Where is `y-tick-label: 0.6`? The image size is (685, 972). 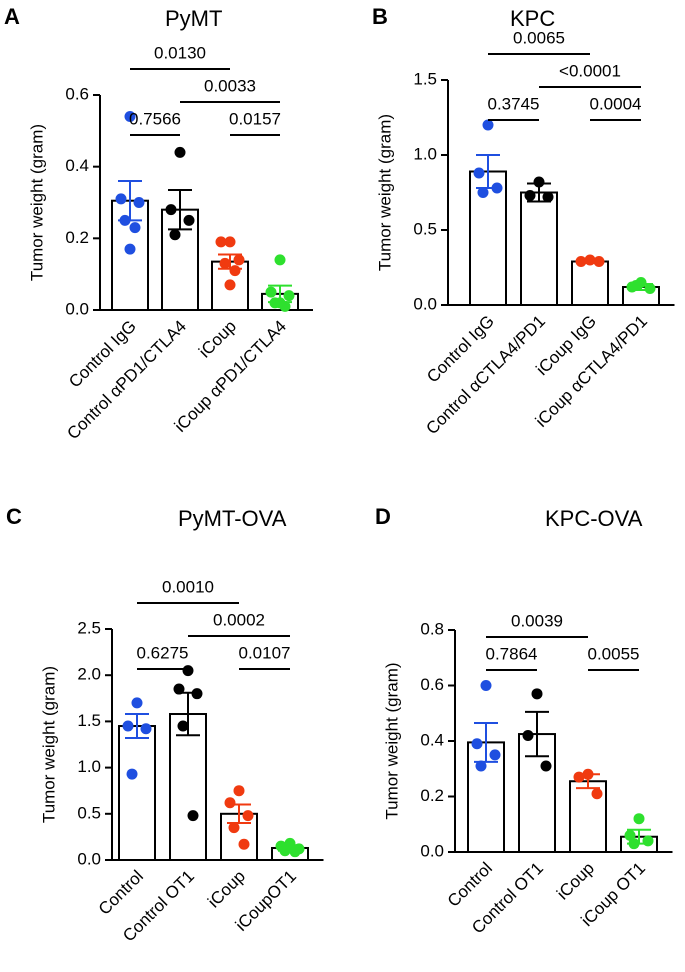 y-tick-label: 0.6 is located at coordinates (77, 93).